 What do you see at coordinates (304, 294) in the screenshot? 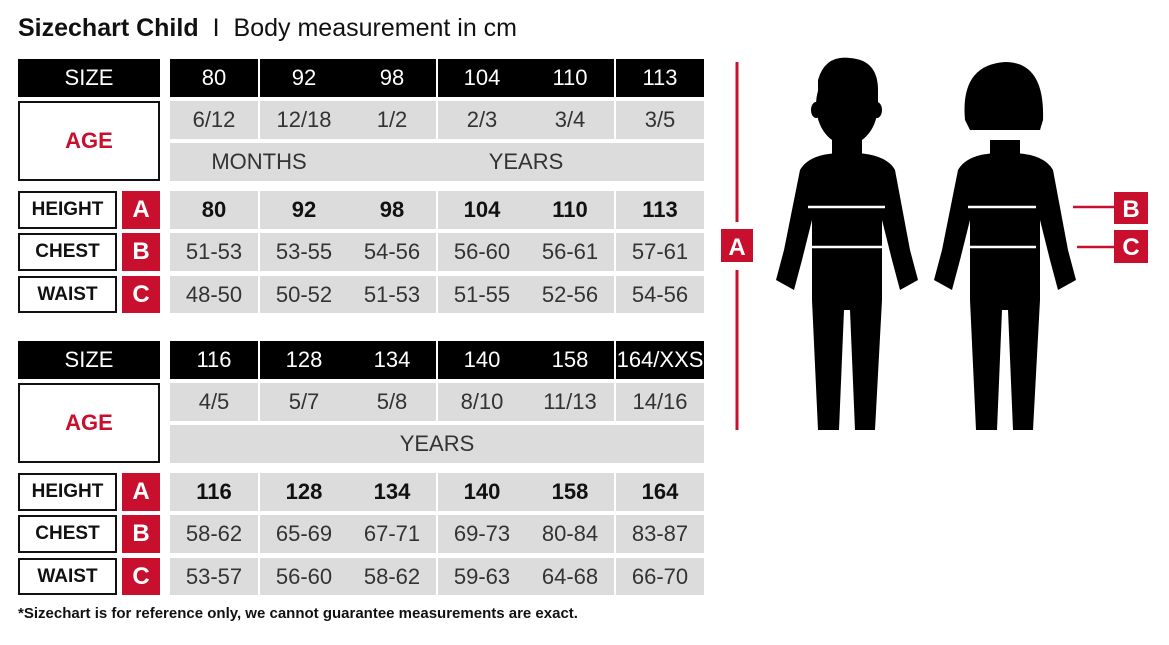
I see `waist-cell: 50-52` at bounding box center [304, 294].